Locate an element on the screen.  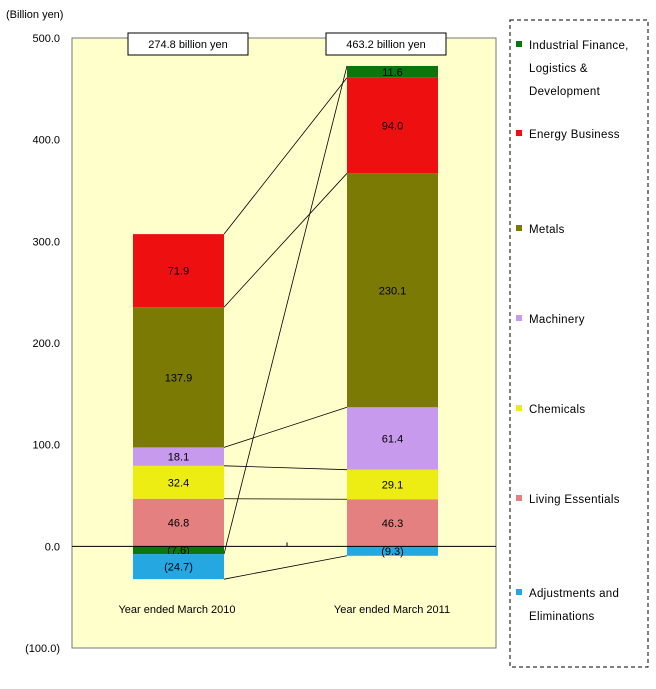
data-label: 71.9 is located at coordinates (178, 272).